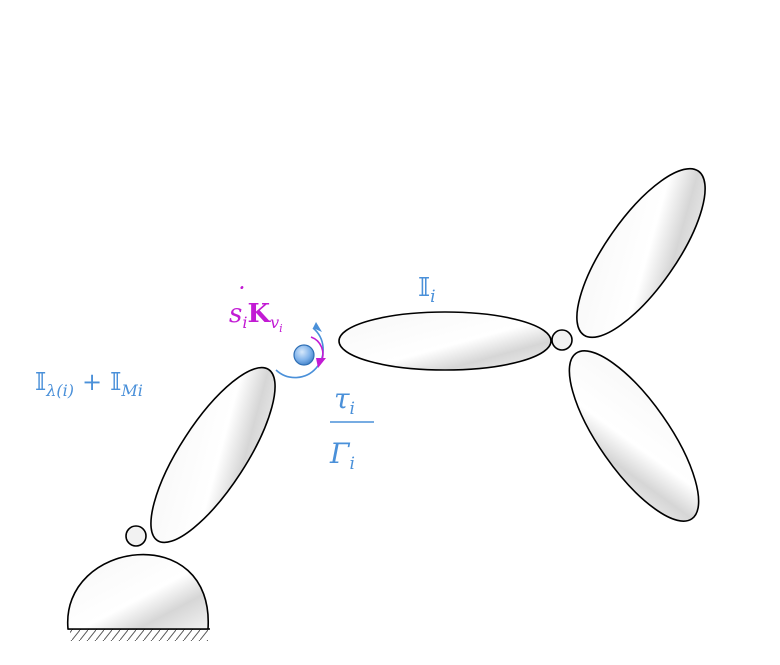 This screenshot has height=665, width=780. I want to click on ground-hatching, so click(139, 635).